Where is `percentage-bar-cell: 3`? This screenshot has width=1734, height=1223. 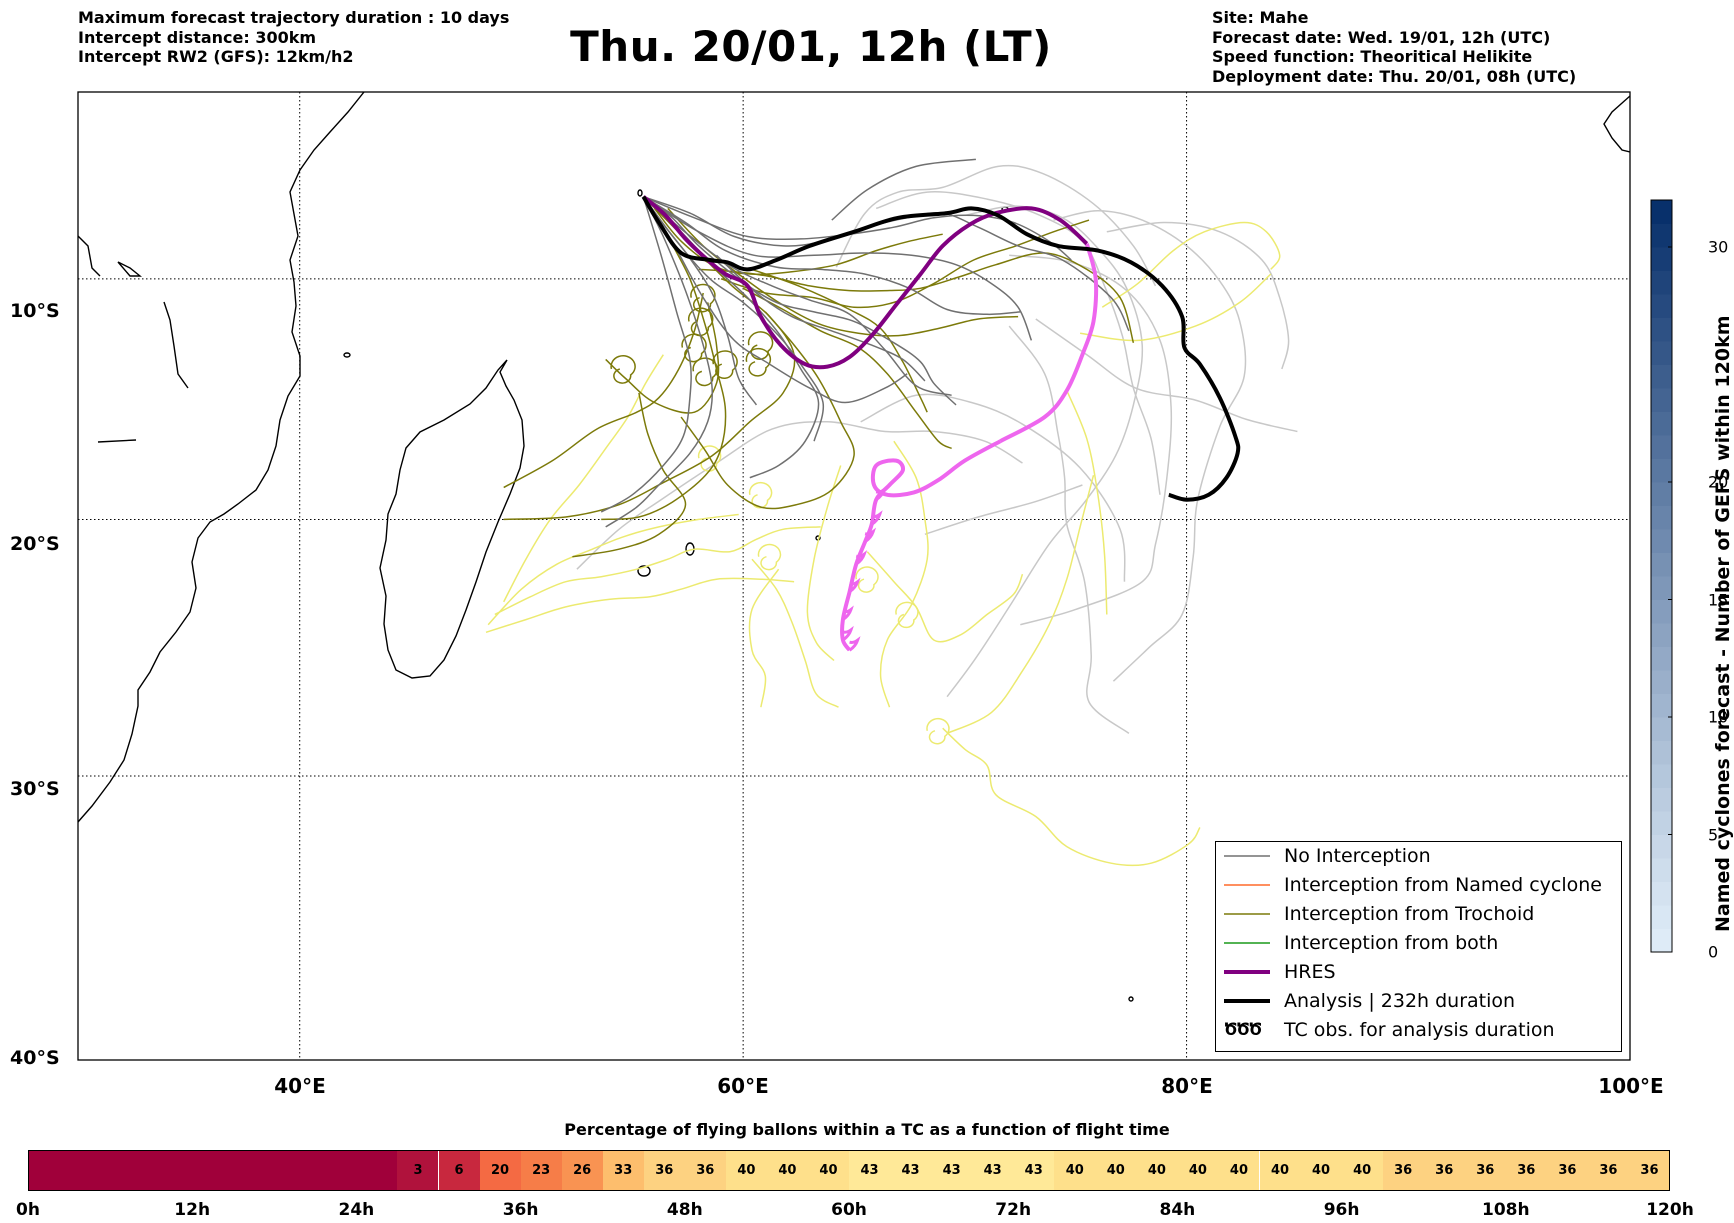
percentage-bar-cell: 3 is located at coordinates (418, 1170).